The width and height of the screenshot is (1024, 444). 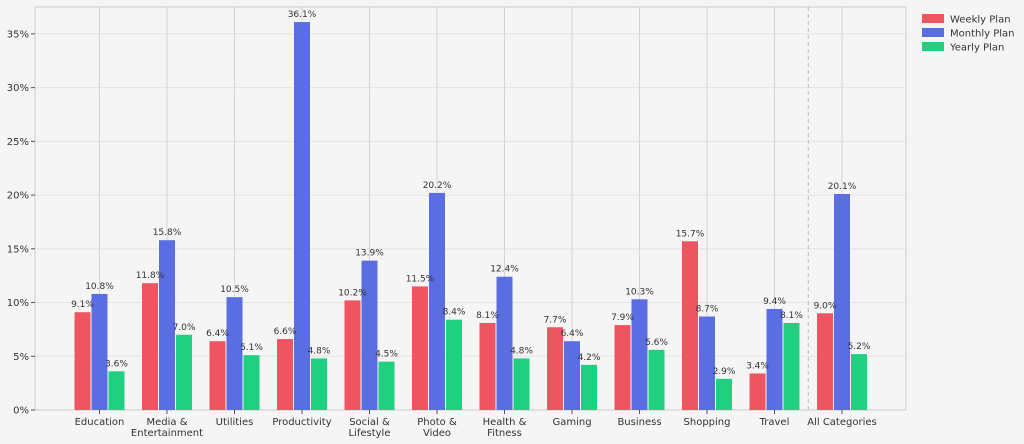 What do you see at coordinates (980, 20) in the screenshot?
I see `legend-label-weekly-plan: Weekly Plan` at bounding box center [980, 20].